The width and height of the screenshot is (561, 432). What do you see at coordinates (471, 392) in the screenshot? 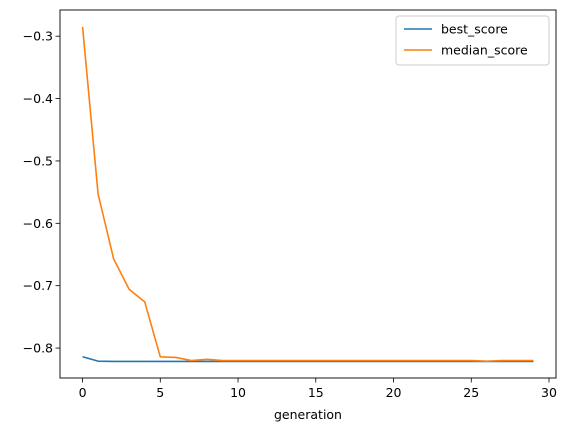
I see `x-tick-label: 25` at bounding box center [471, 392].